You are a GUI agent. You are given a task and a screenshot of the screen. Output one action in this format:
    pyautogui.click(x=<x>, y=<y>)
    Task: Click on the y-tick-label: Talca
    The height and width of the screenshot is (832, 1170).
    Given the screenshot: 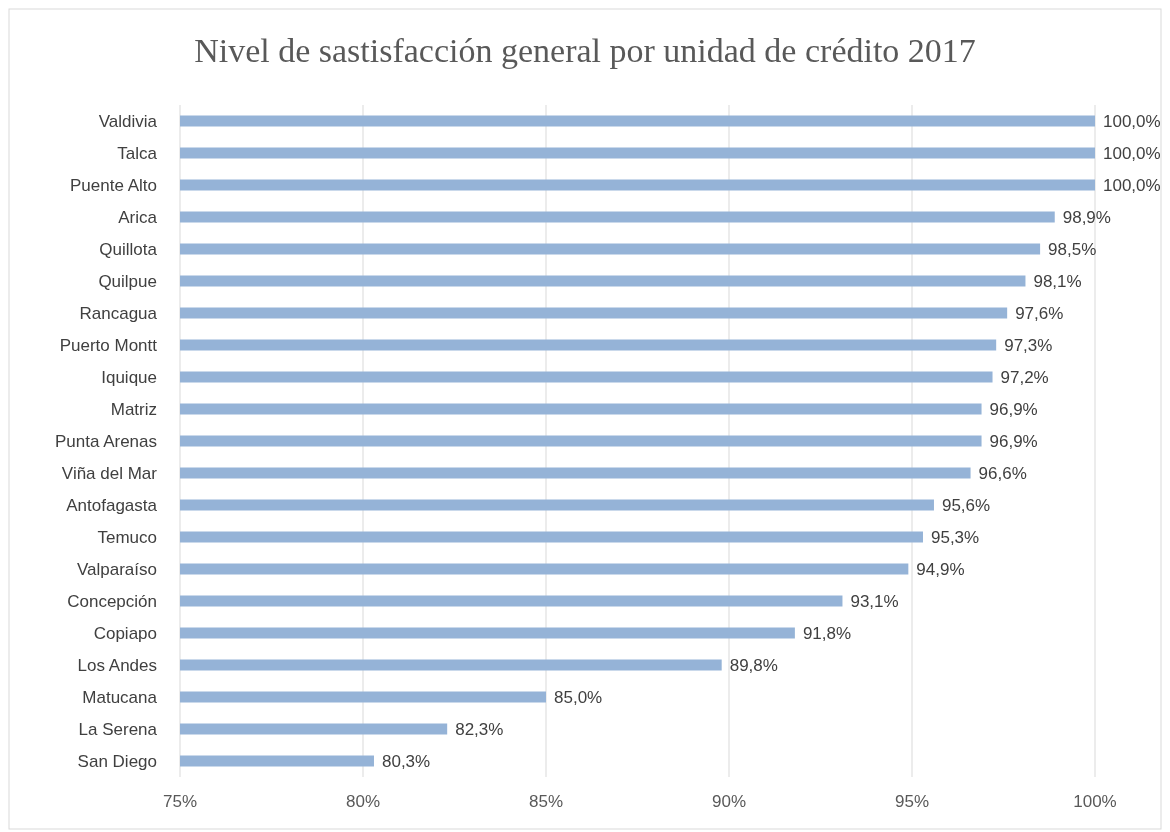 What is the action you would take?
    pyautogui.click(x=137, y=153)
    